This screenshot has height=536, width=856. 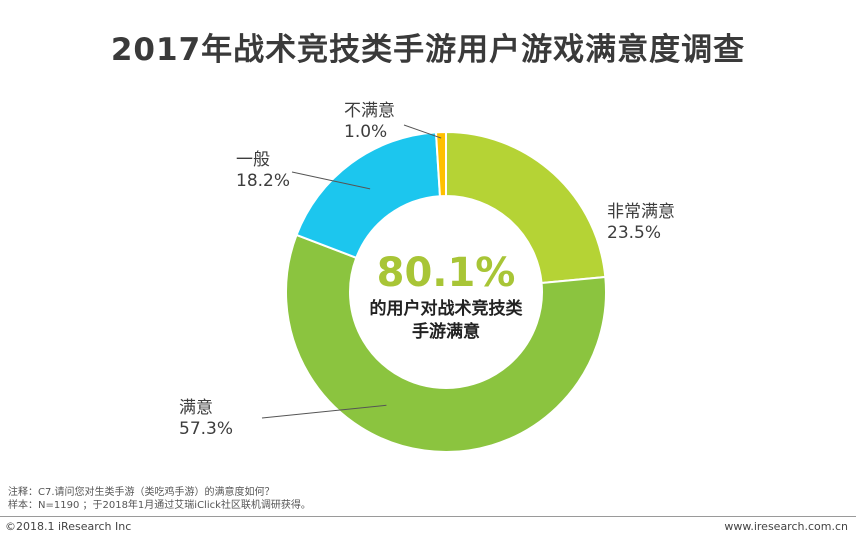 What do you see at coordinates (526, 207) in the screenshot?
I see `slice-very-satisfied` at bounding box center [526, 207].